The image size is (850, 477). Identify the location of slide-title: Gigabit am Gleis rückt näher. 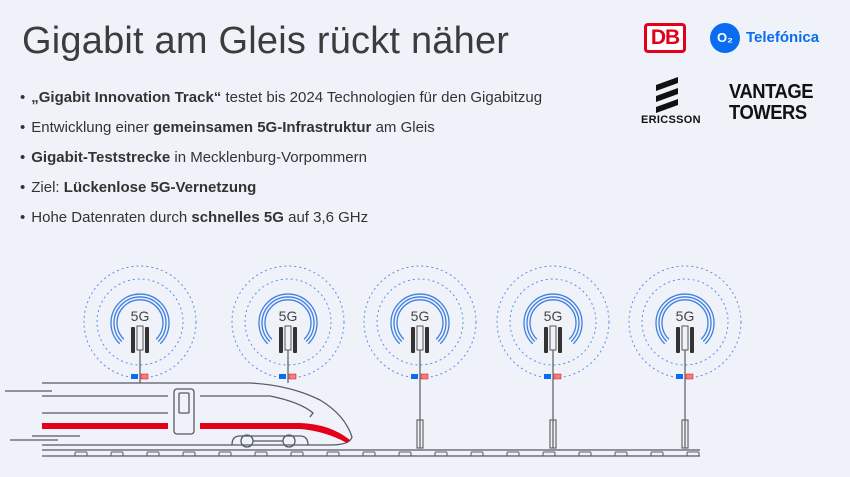
(266, 41).